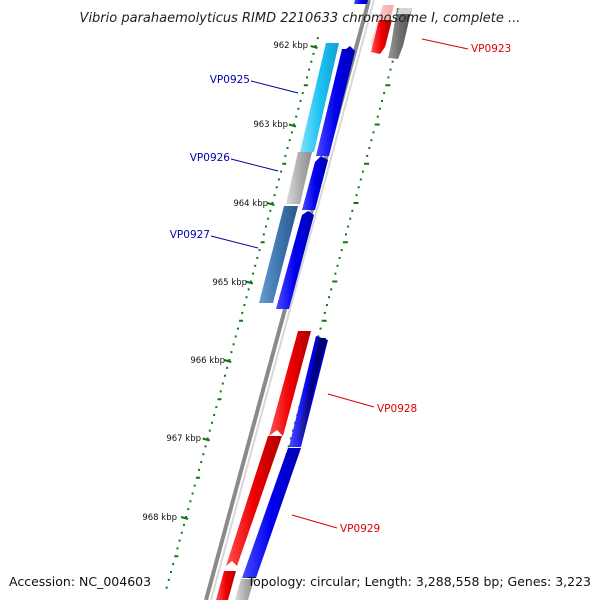 The height and width of the screenshot is (600, 600). I want to click on tick-label: 968 kbp, so click(159, 518).